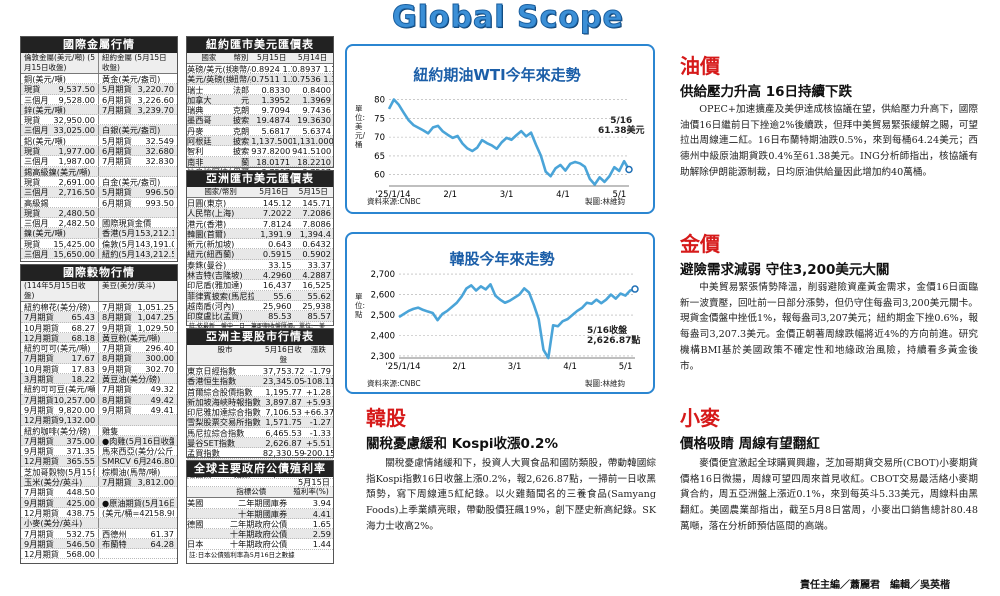  I want to click on nyfx-row: 智利 披索 937.8200 941.5100, so click(260, 151).